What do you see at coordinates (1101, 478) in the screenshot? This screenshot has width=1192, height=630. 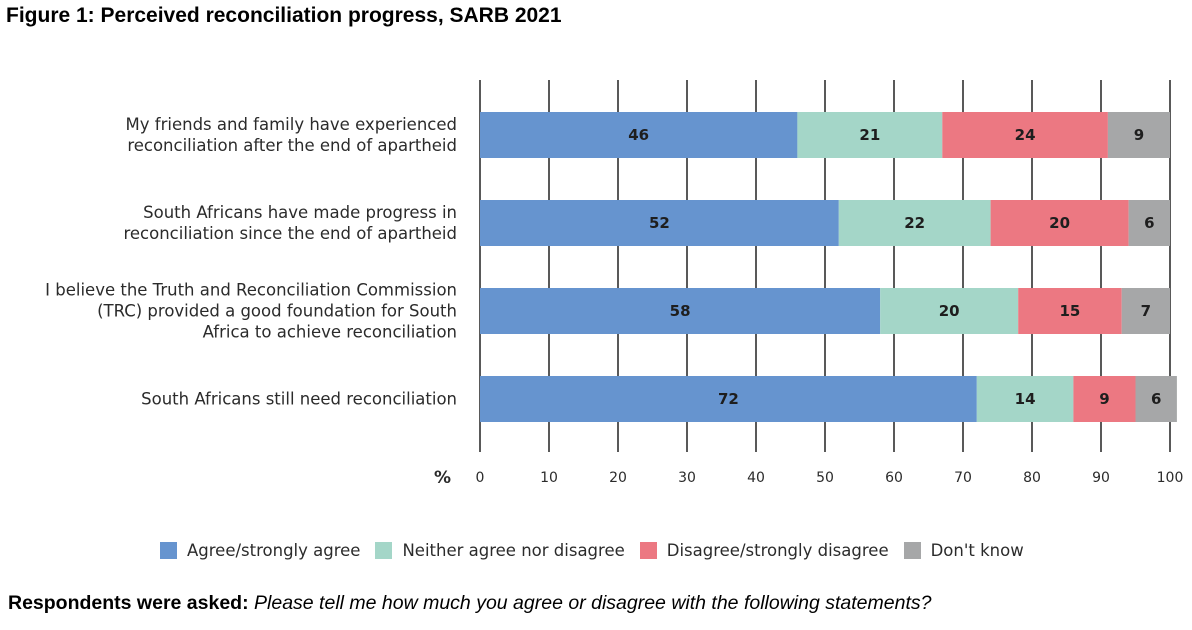 I see `x-tick-label: 90` at bounding box center [1101, 478].